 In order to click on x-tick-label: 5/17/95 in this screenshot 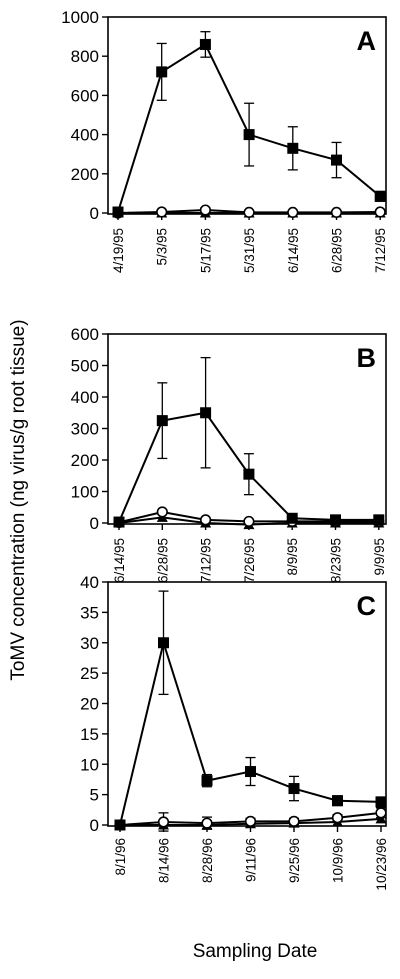, I will do `click(205, 250)`.